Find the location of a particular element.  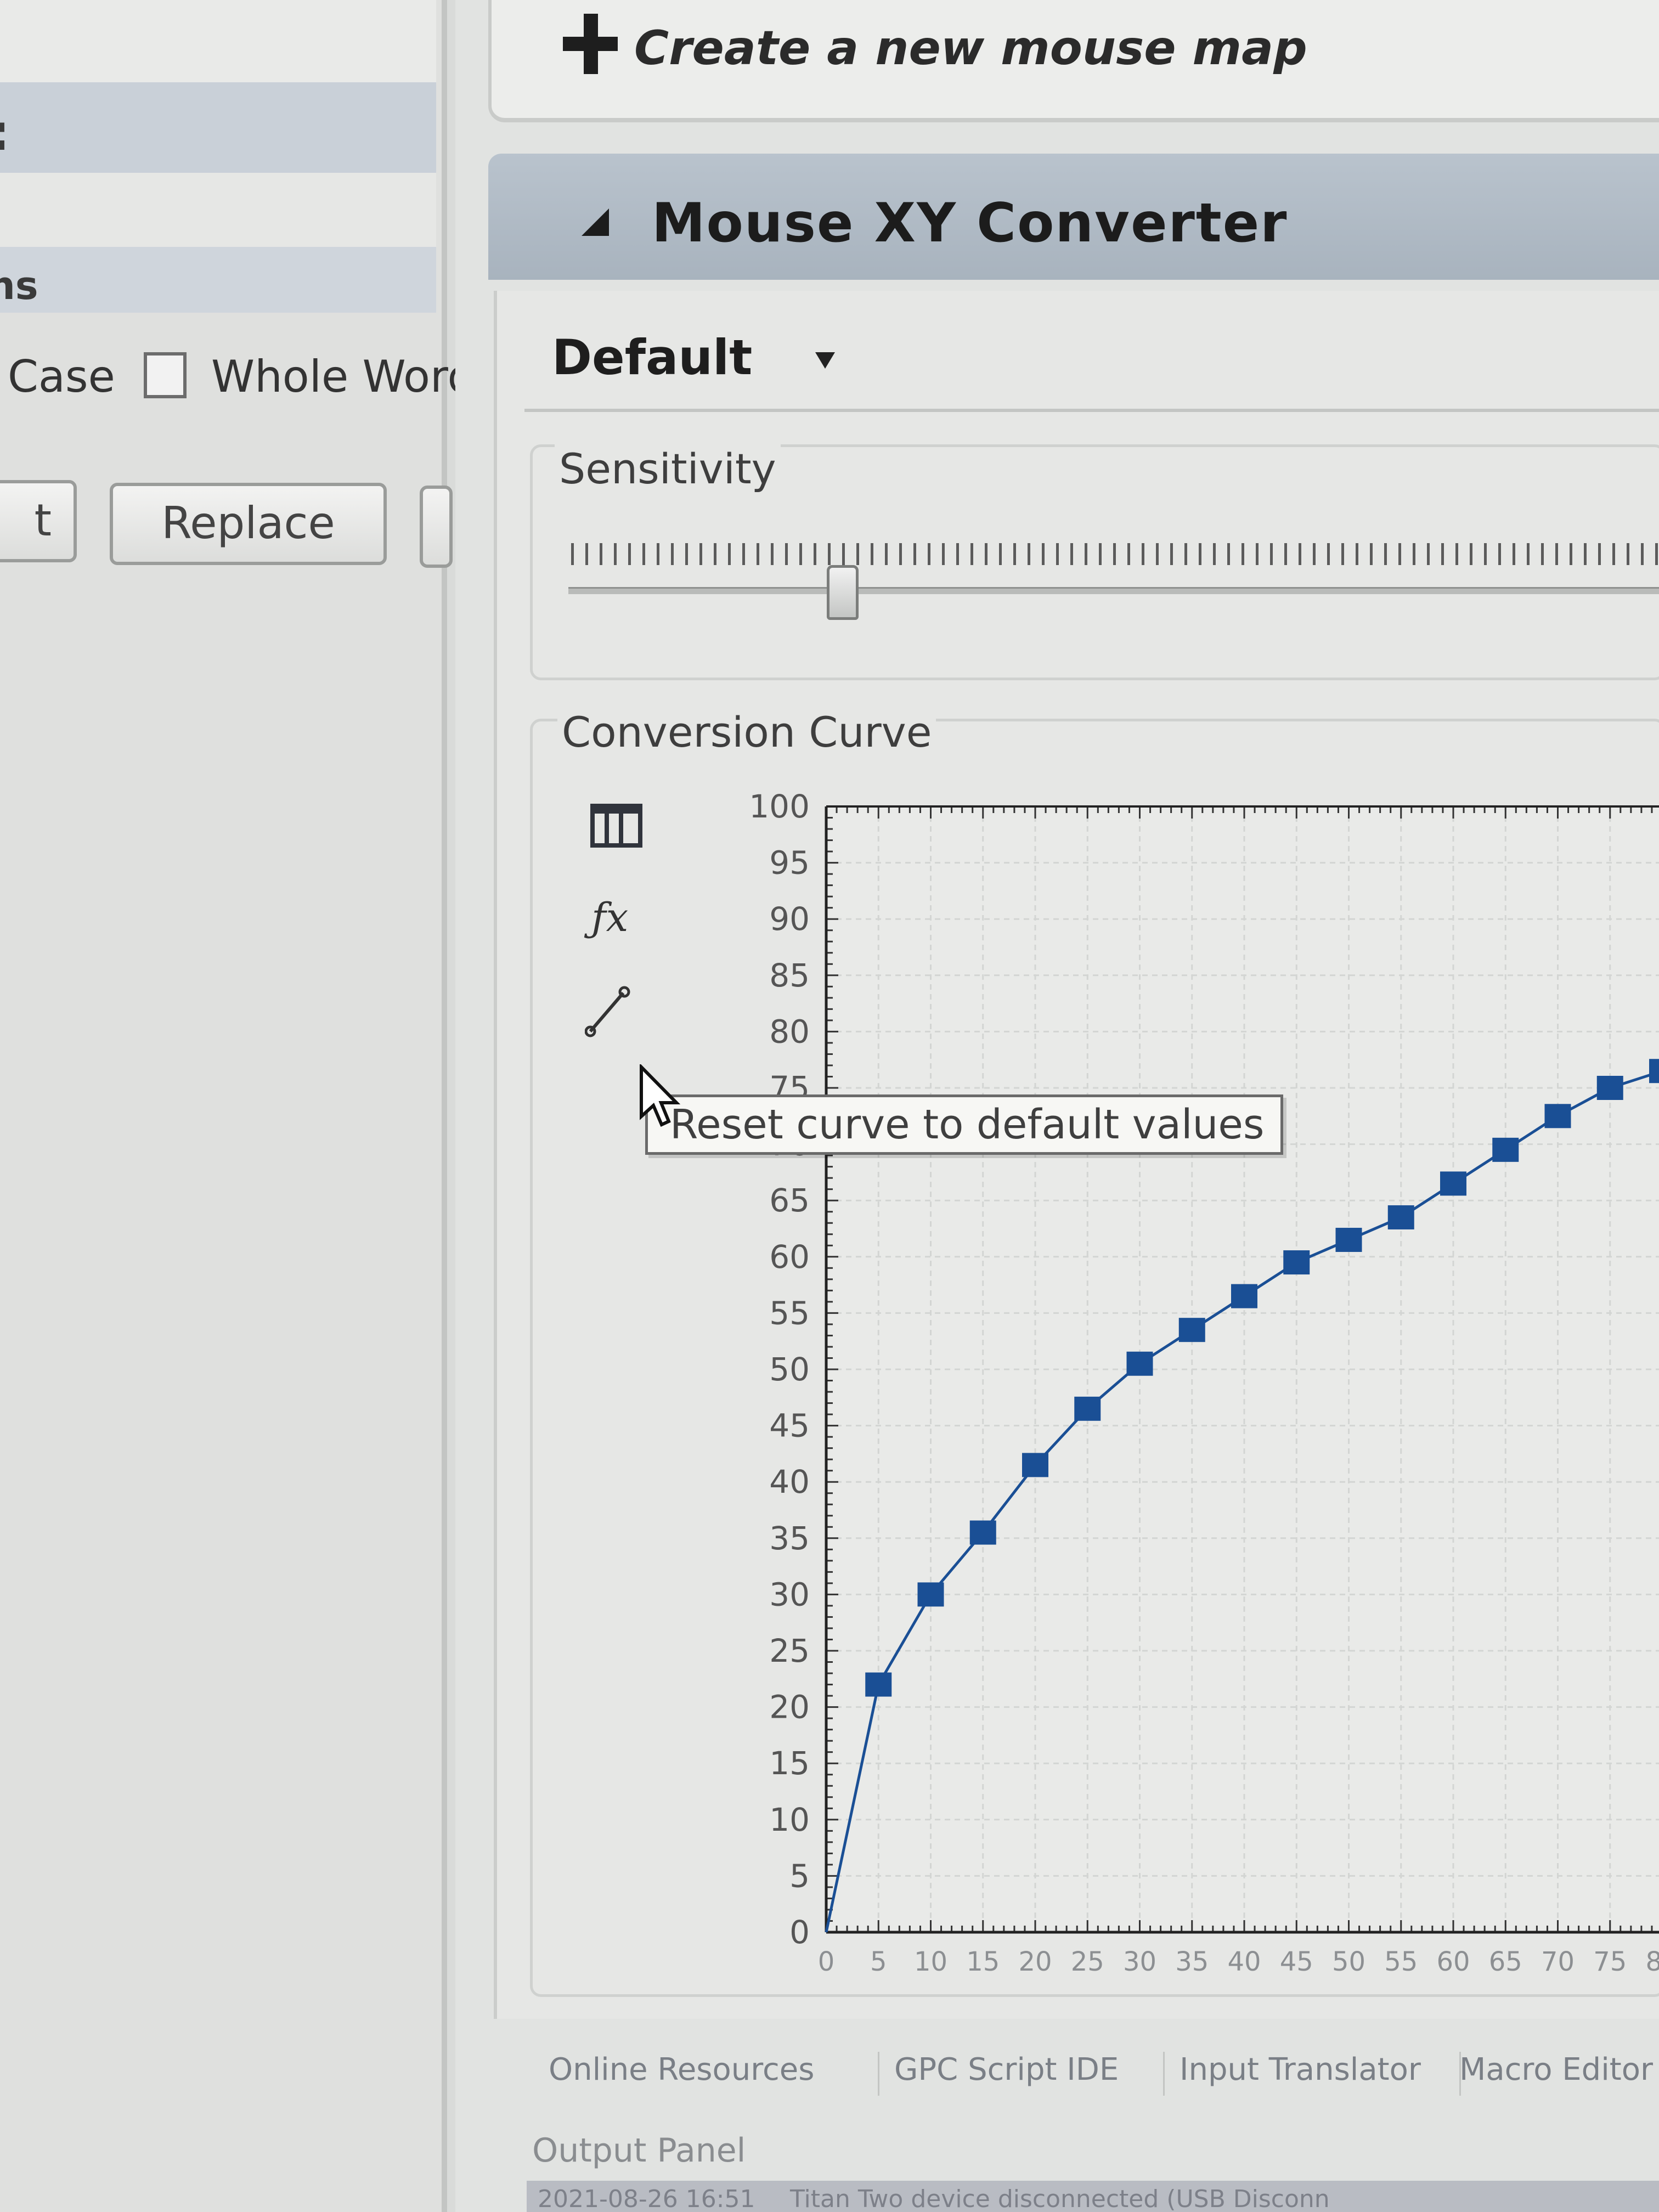

x-tick-label: 80 is located at coordinates (1652, 1961).